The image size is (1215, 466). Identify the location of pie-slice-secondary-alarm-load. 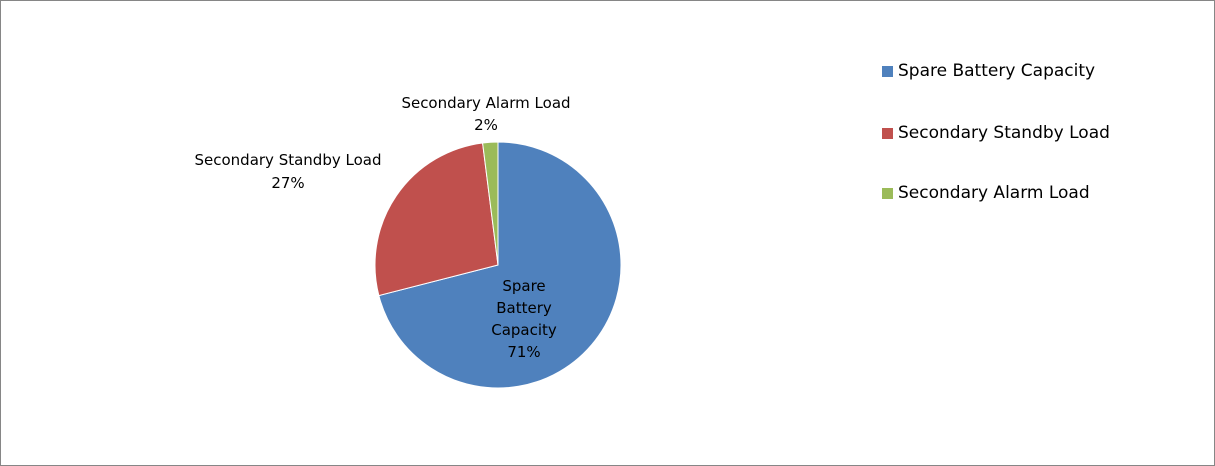
(490, 203).